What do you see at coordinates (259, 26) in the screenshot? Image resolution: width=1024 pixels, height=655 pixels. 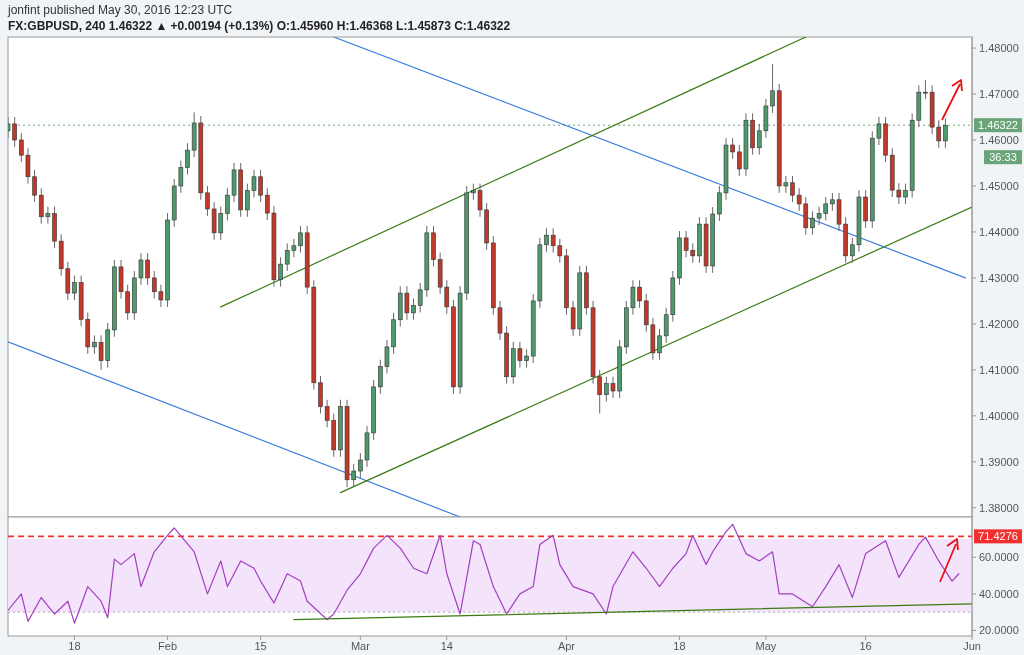 I see `chart-title: FX:GBPUSD, 240 1.46322 ▲ +0.00194 (+0.13%) O:1.45960 H:1.46368 L:1.45873 C:1.46322` at bounding box center [259, 26].